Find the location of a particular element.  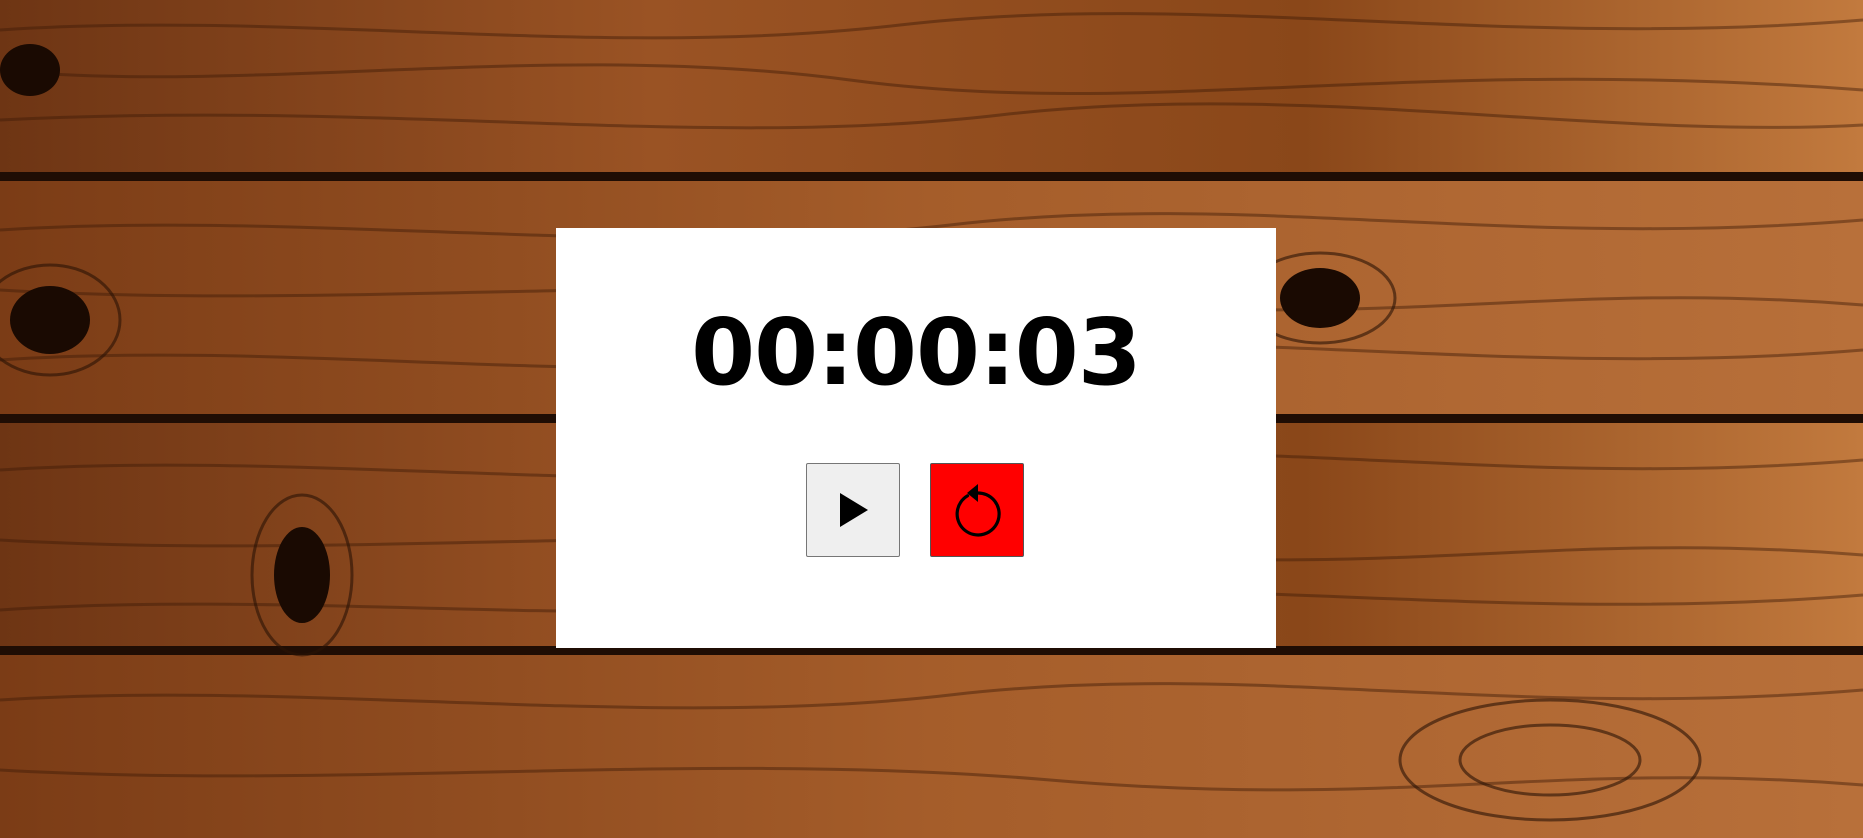

reset-button is located at coordinates (977, 510).